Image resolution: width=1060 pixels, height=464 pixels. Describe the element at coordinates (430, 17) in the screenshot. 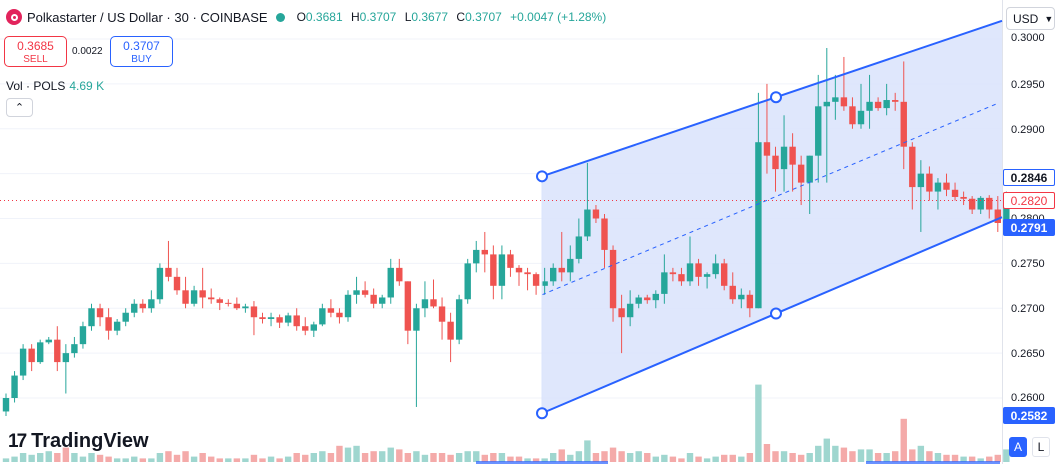

I see `low-value: 0.3677` at that location.